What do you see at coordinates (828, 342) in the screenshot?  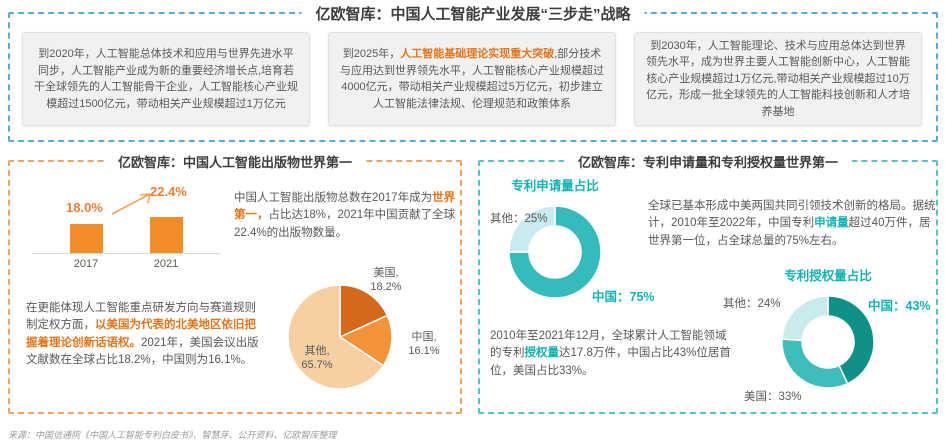 I see `patent-grants-donut-chart` at bounding box center [828, 342].